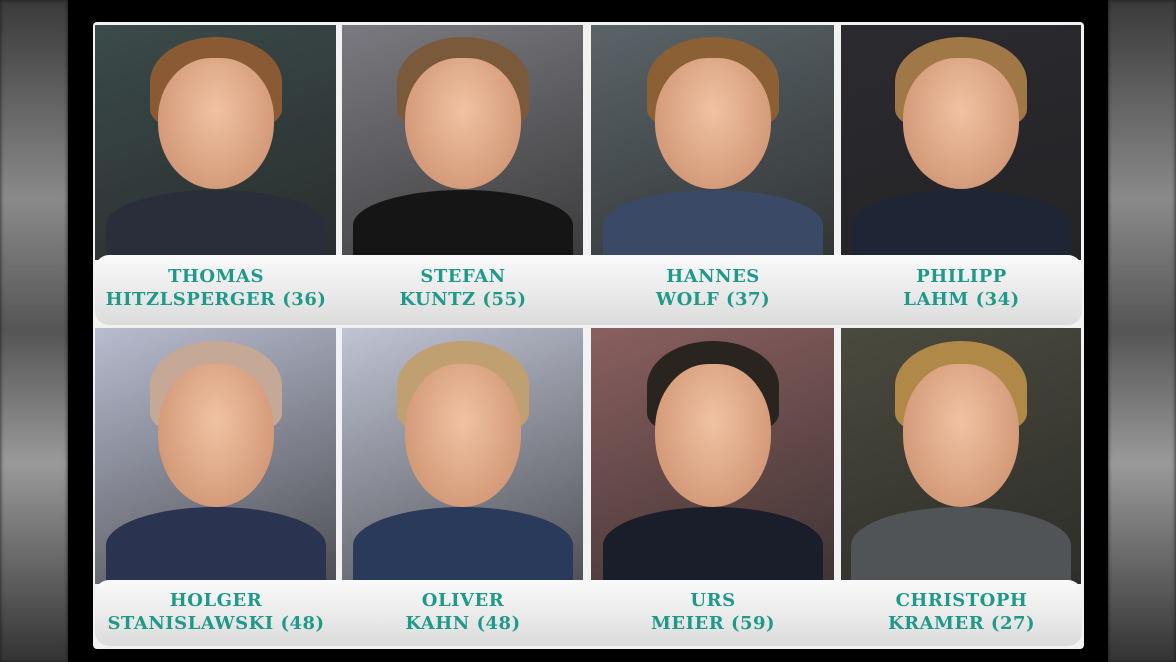 The height and width of the screenshot is (662, 1176). Describe the element at coordinates (961, 276) in the screenshot. I see `first-name: PHILIPP` at that location.